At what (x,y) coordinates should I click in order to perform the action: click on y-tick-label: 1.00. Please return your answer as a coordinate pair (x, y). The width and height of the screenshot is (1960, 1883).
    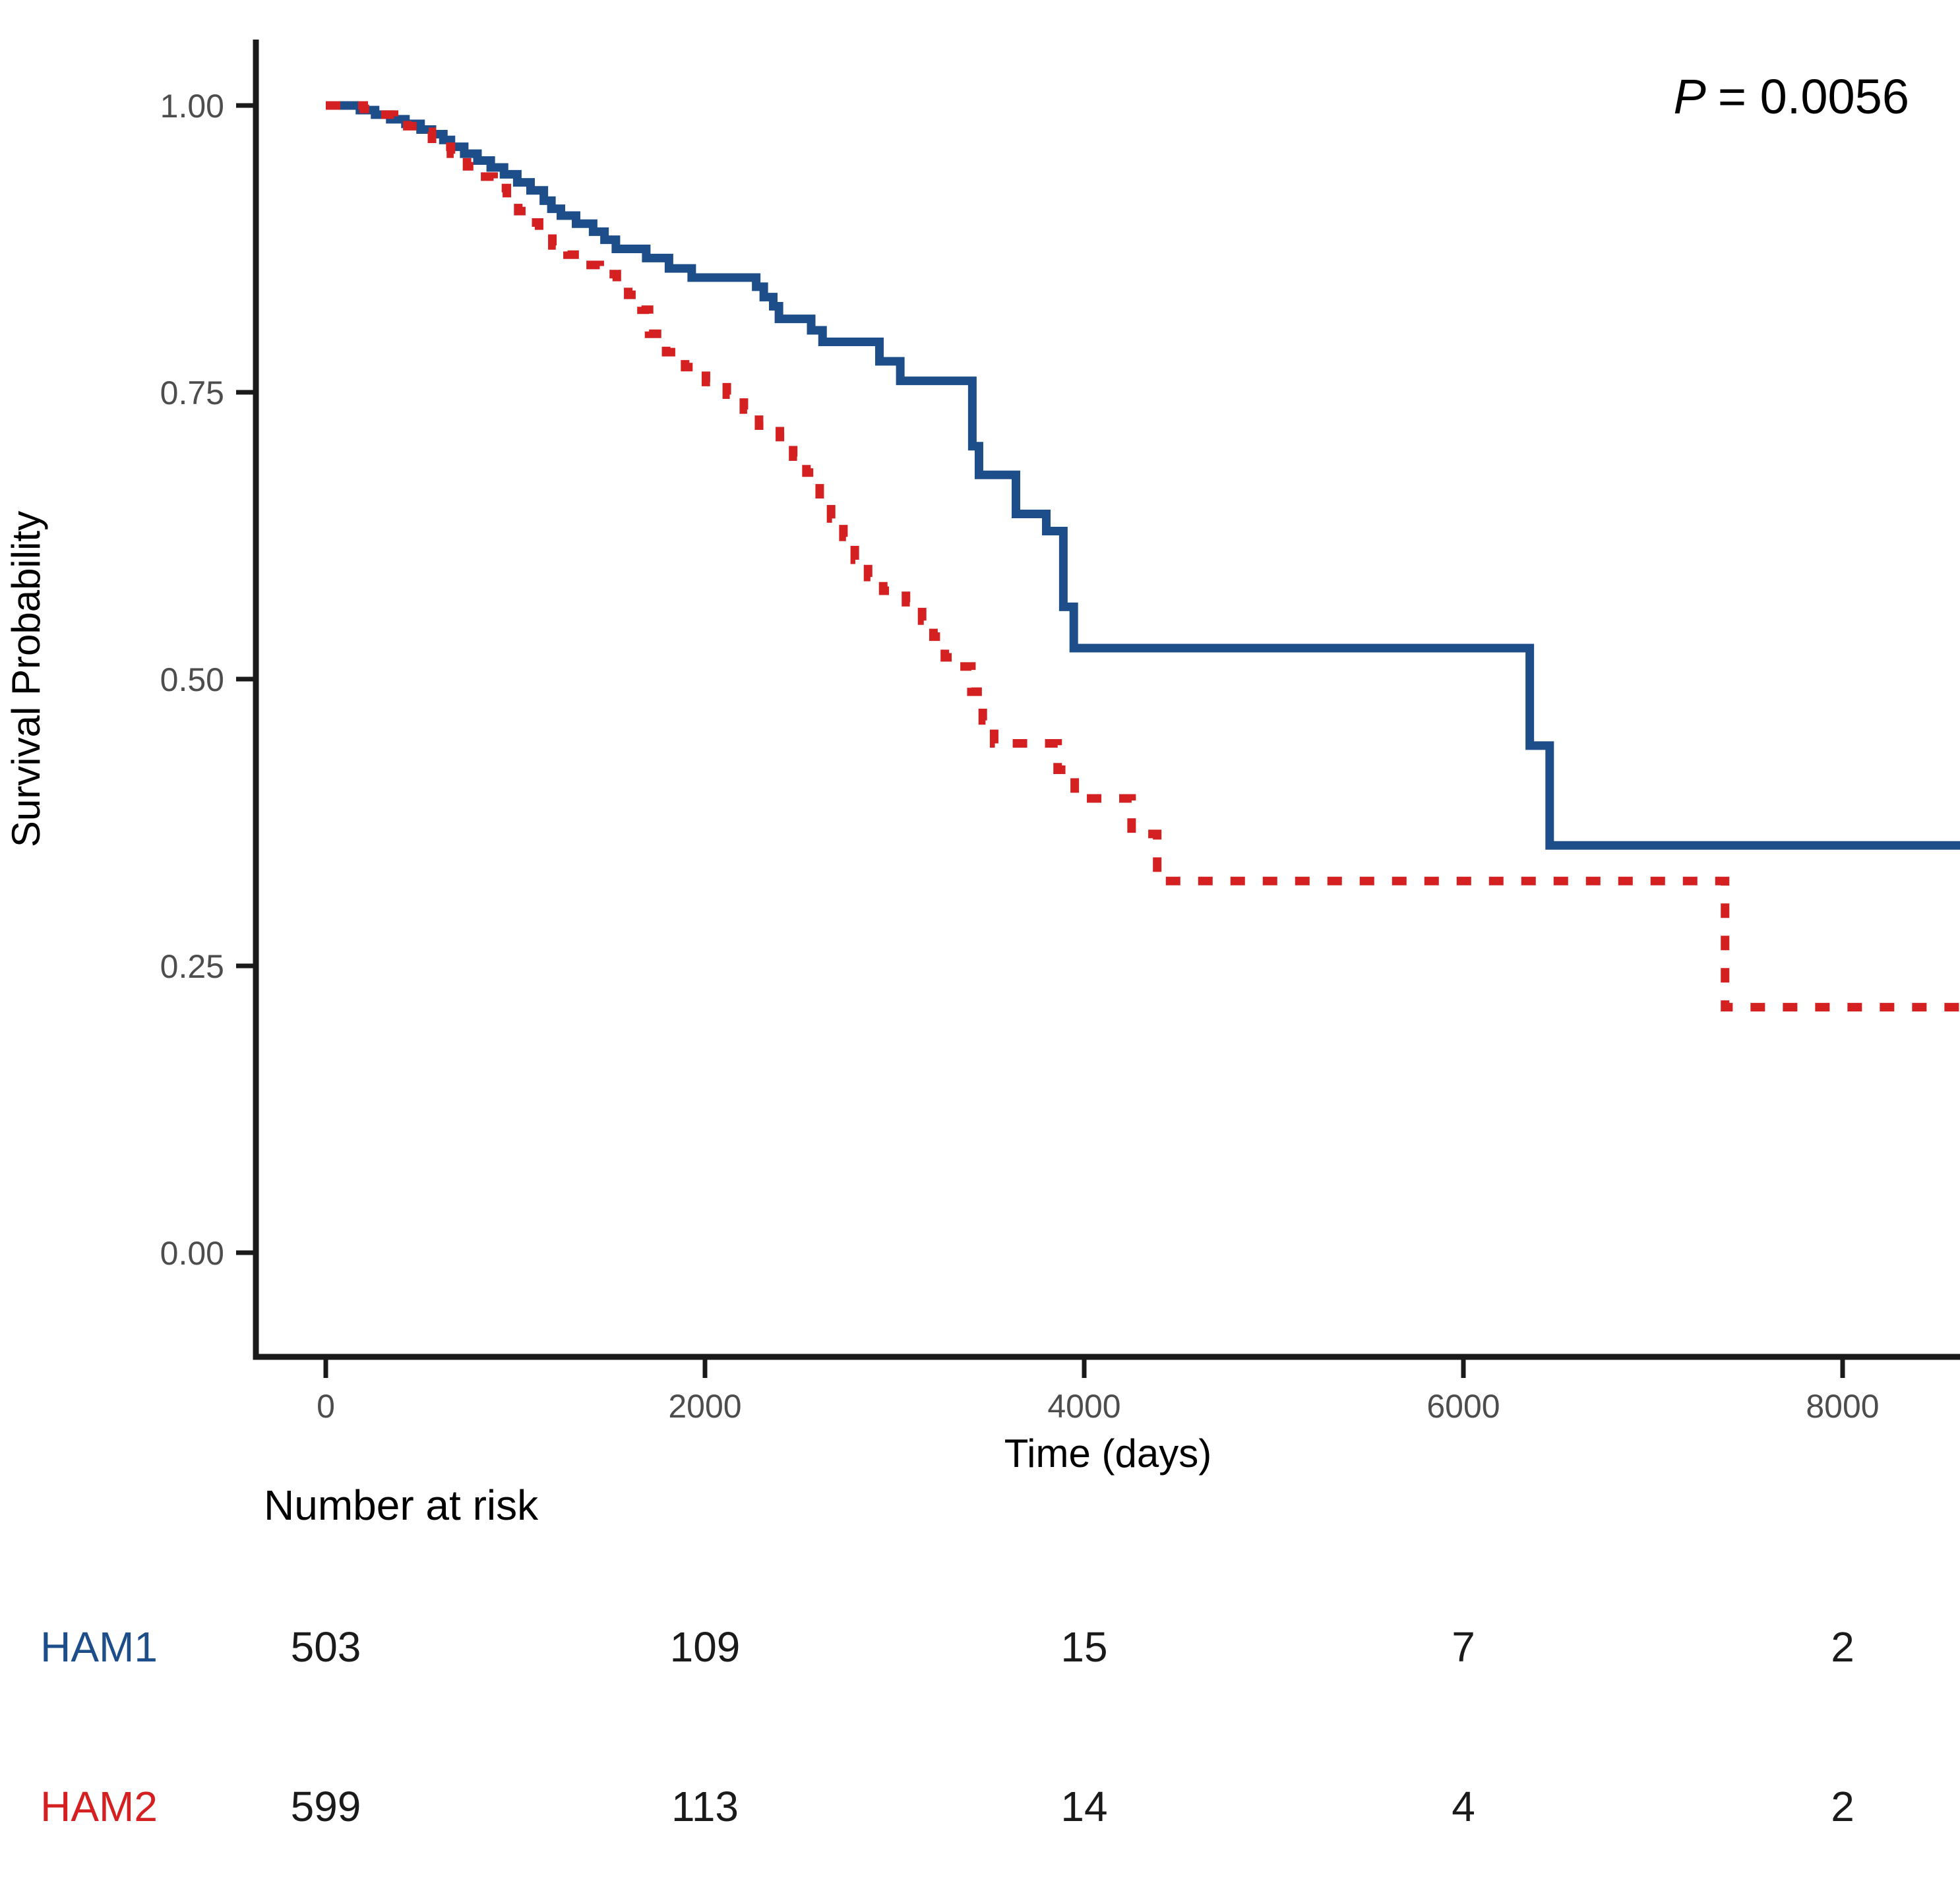
    Looking at the image, I should click on (192, 106).